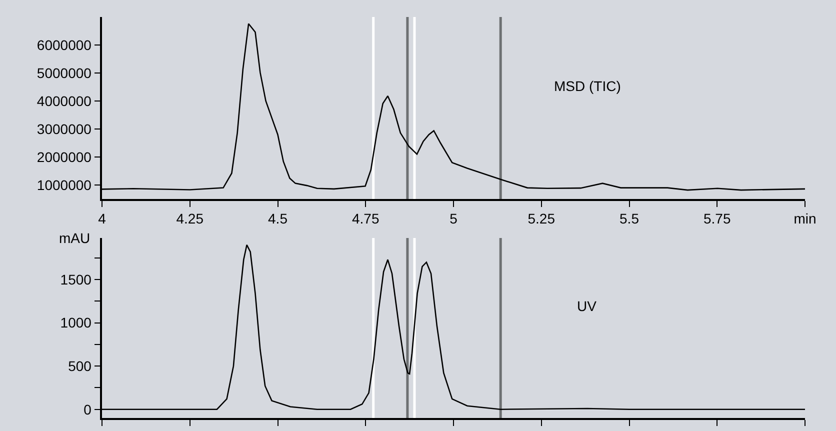 Image resolution: width=836 pixels, height=431 pixels. Describe the element at coordinates (88, 409) in the screenshot. I see `y-tick-label: 0` at that location.